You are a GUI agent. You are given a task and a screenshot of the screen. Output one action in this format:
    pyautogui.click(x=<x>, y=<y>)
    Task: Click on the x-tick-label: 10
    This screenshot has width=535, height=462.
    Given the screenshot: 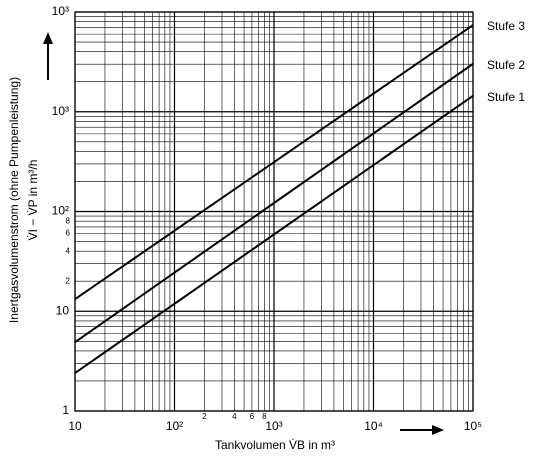 What is the action you would take?
    pyautogui.click(x=75, y=426)
    